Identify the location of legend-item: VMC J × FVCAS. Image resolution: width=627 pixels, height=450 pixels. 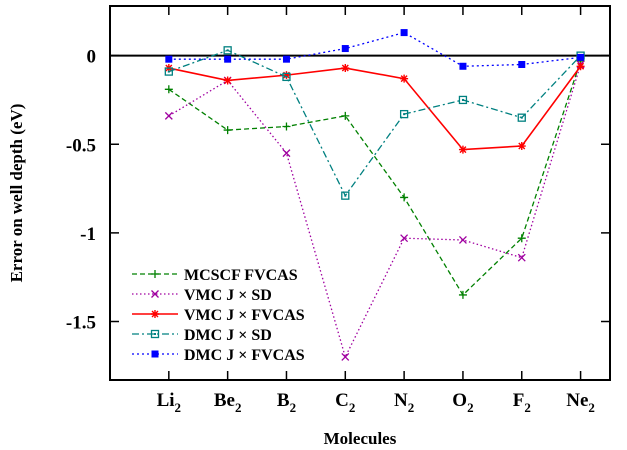
(218, 315).